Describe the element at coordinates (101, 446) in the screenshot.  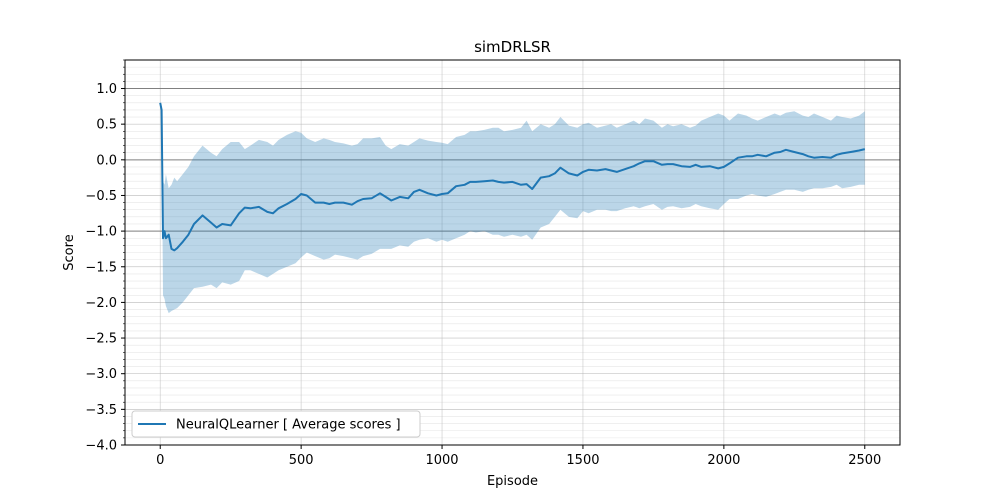
I see `y-tick-label: −4.0` at that location.